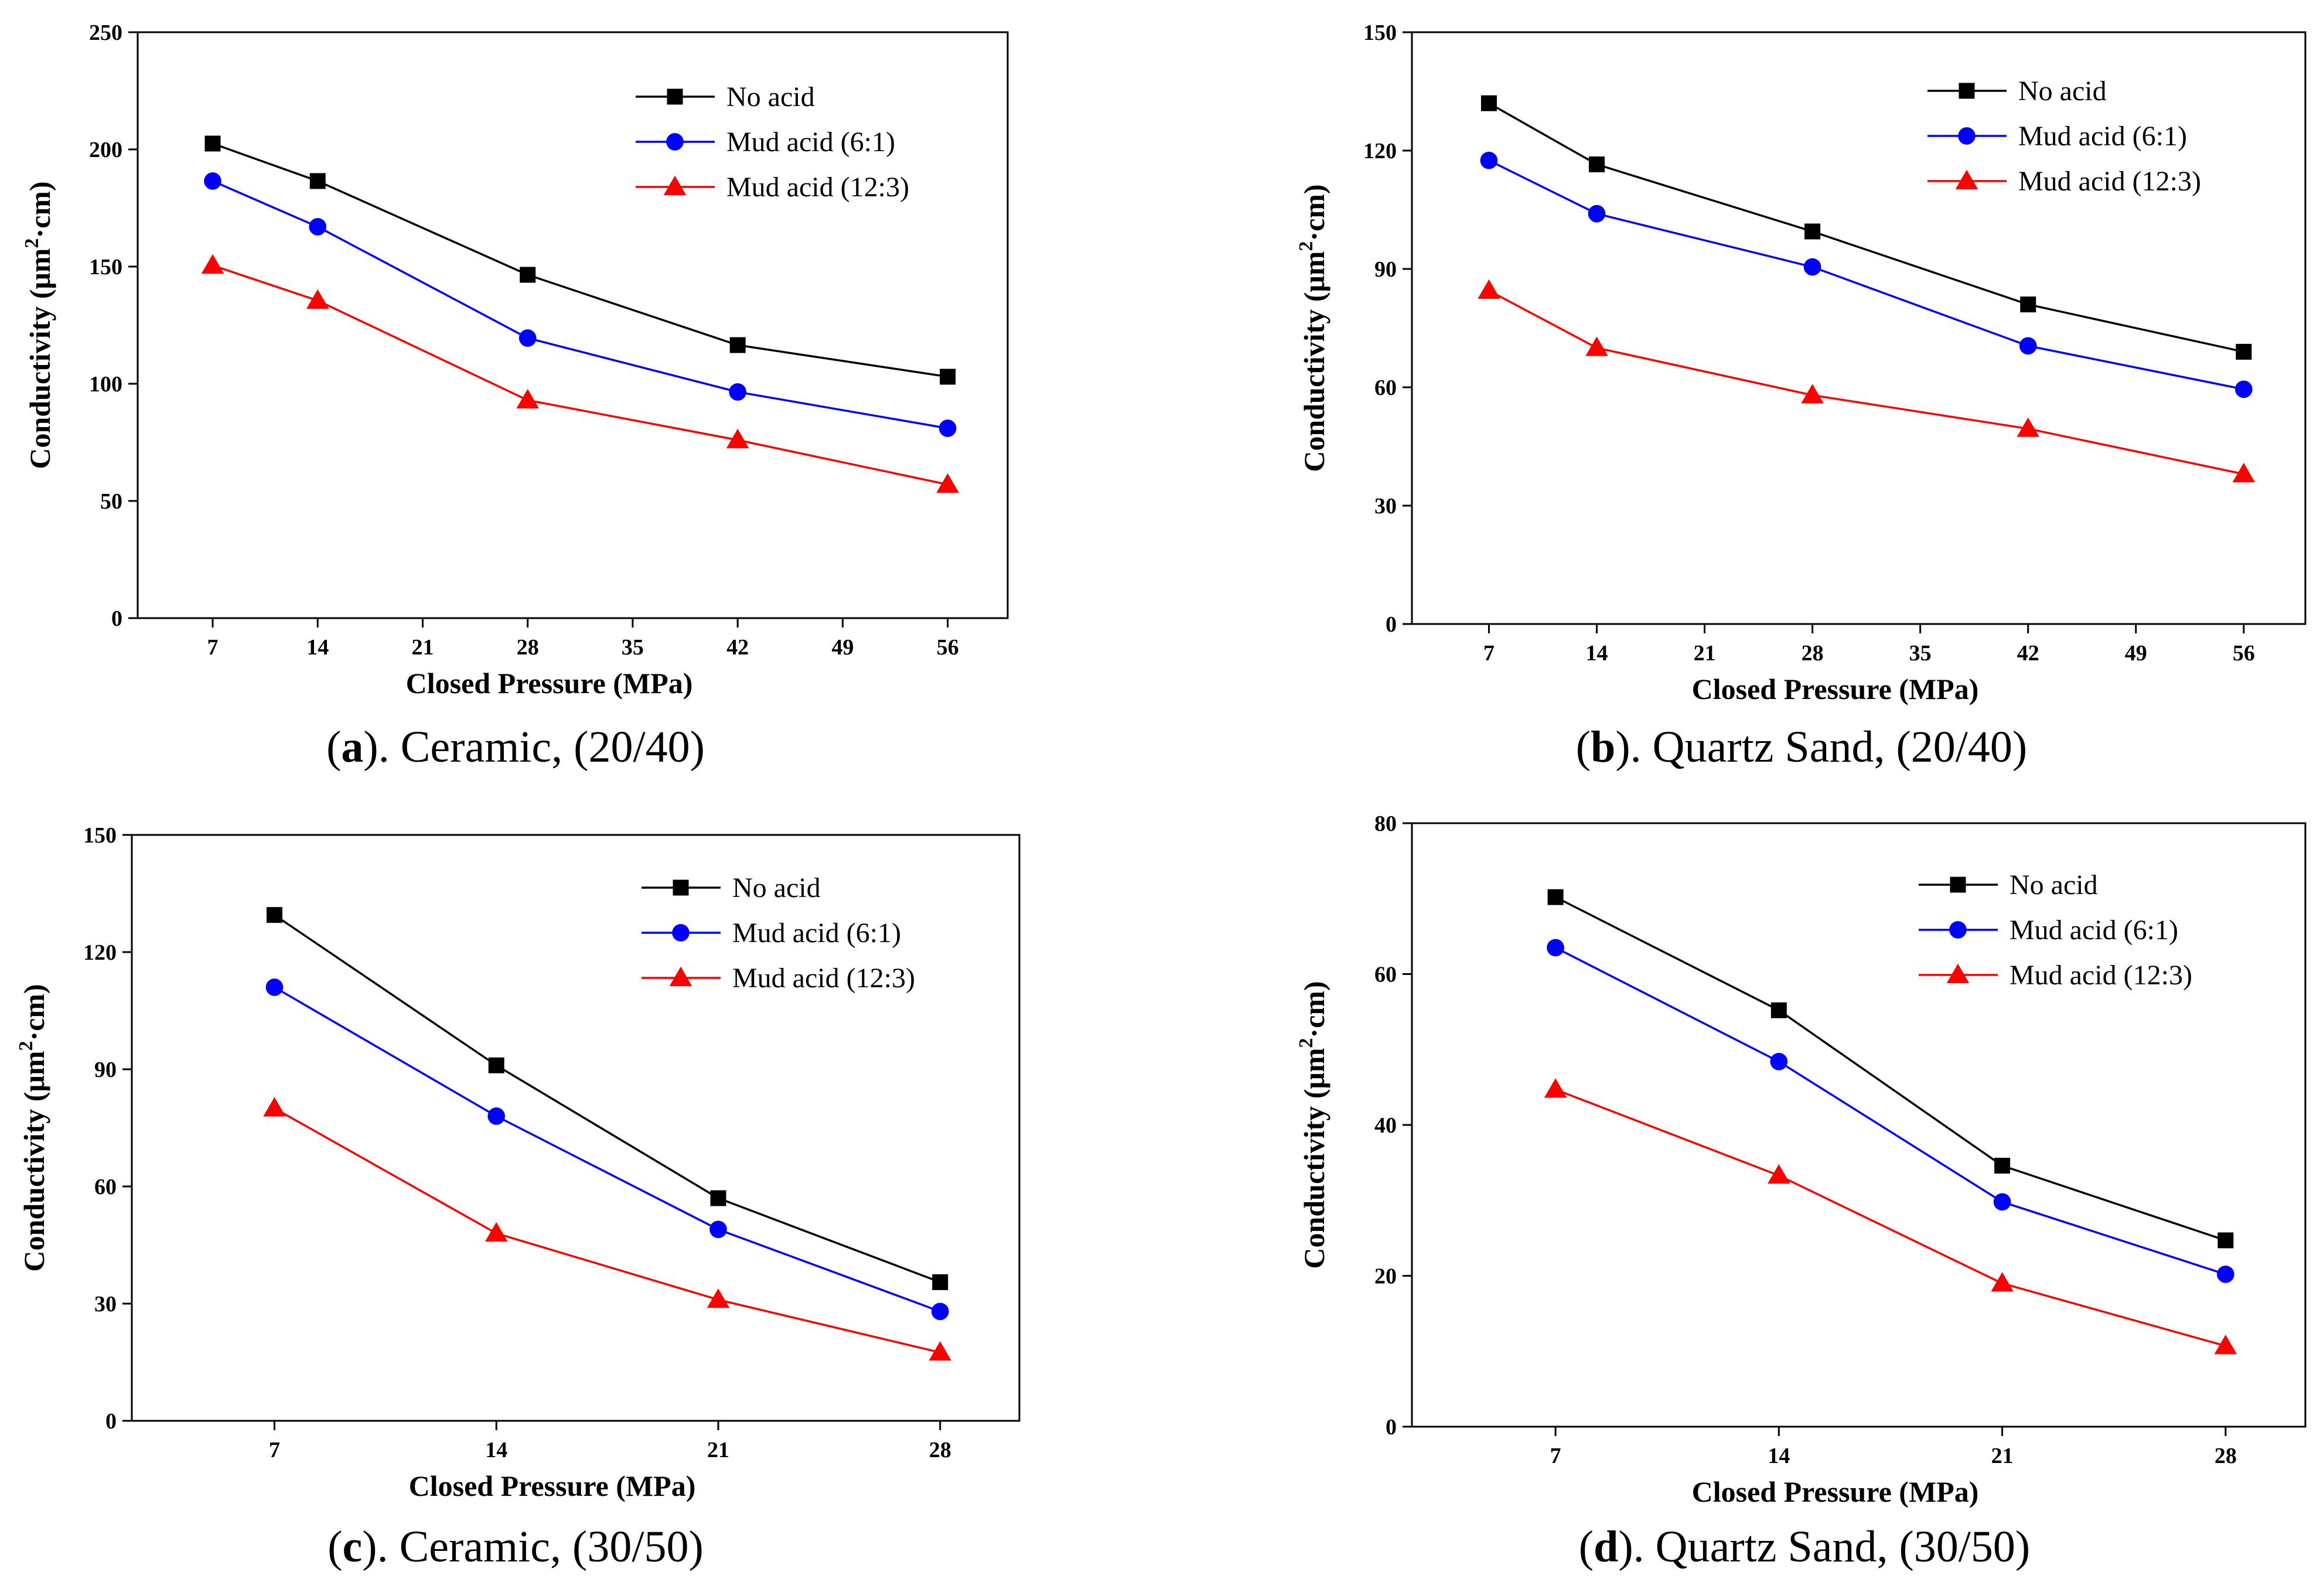 This screenshot has width=2320, height=1596. Describe the element at coordinates (940, 1351) in the screenshot. I see `chart2-series2-point3` at that location.